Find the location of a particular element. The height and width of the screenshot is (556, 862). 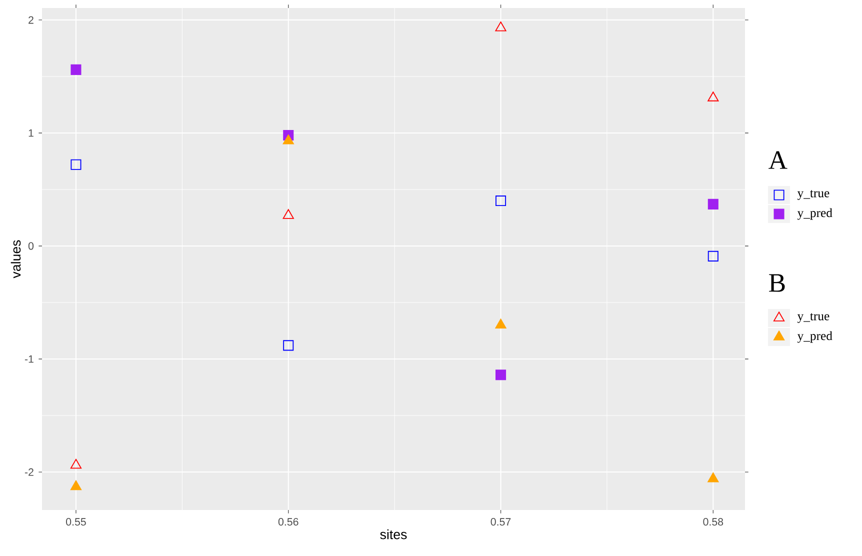

text: B is located at coordinates (777, 283).